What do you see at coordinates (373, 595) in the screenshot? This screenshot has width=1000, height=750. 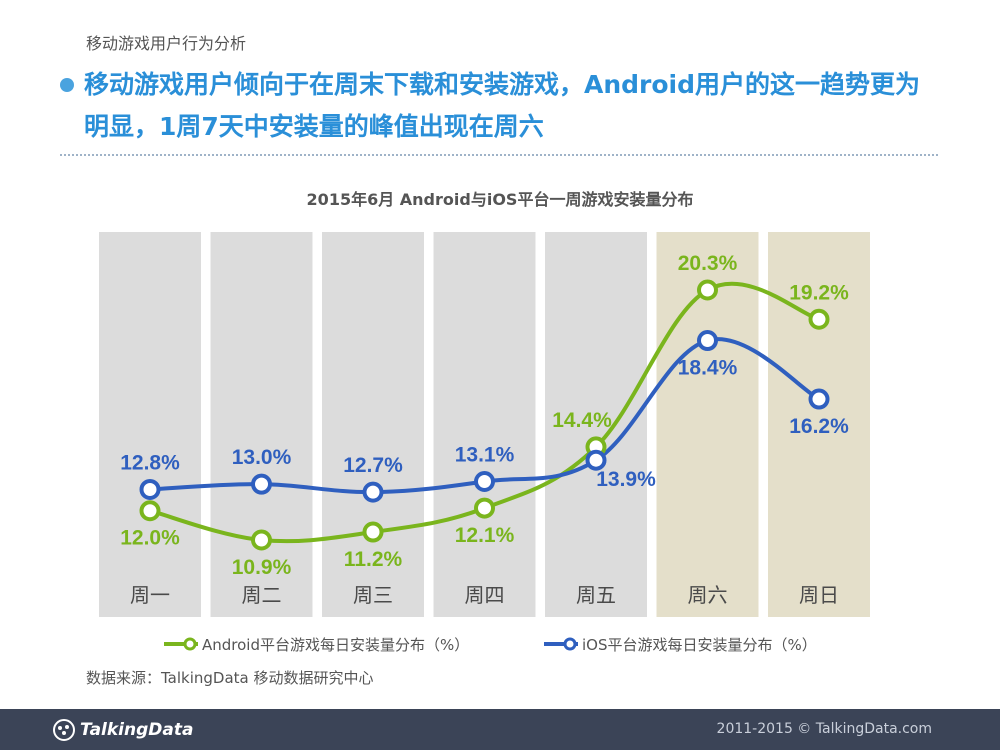 I see `x-tick-label: 周三` at bounding box center [373, 595].